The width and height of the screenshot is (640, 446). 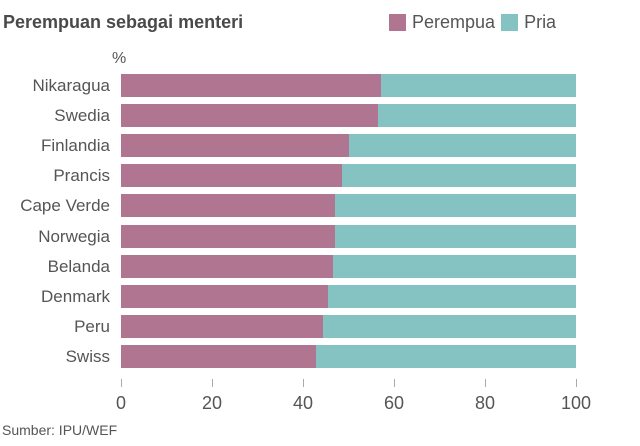 I want to click on bar-row: Finlandia, so click(x=320, y=146).